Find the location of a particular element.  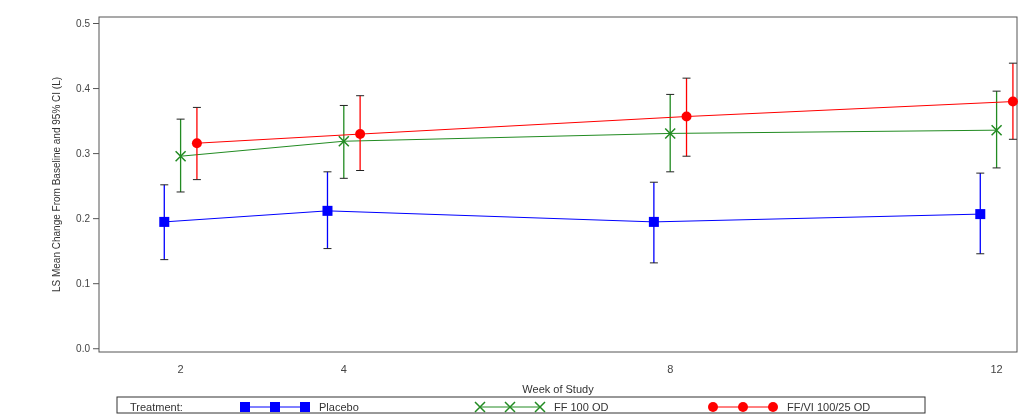

legend-label: FF/VI 100/25 OD is located at coordinates (829, 407).